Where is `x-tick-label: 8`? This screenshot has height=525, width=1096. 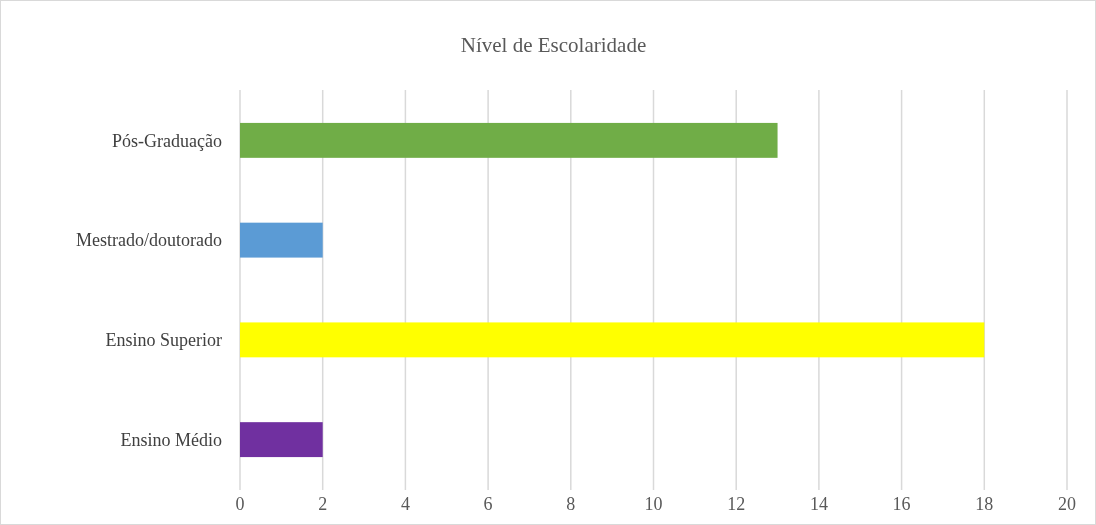 x-tick-label: 8 is located at coordinates (571, 504).